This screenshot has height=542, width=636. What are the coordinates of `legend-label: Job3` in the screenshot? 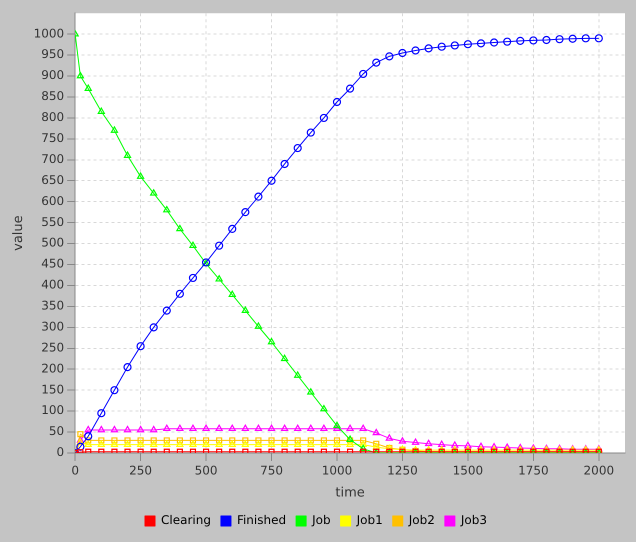 It's located at (474, 520).